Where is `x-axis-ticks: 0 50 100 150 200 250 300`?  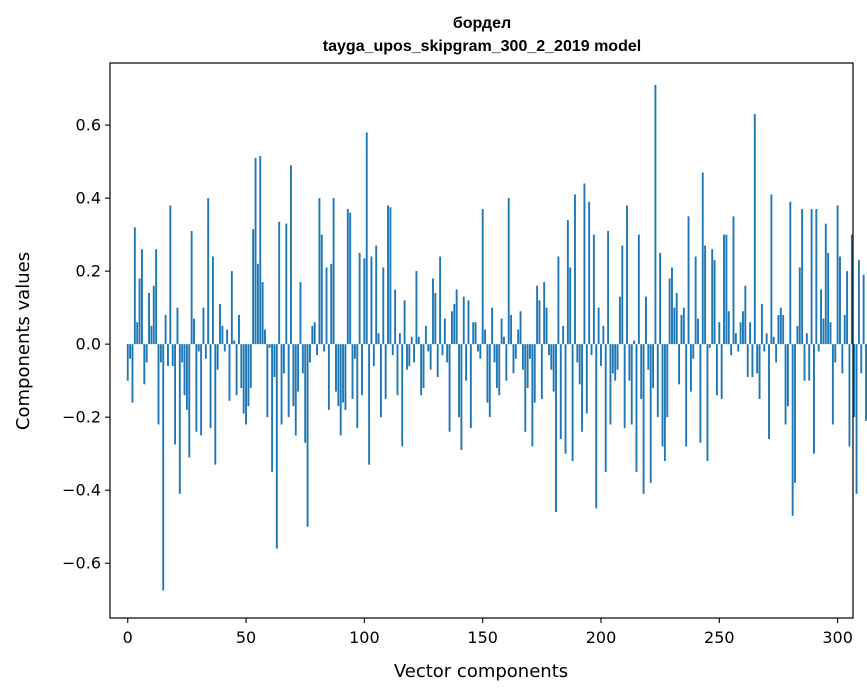 x-axis-ticks: 0 50 100 150 200 250 300 is located at coordinates (488, 632).